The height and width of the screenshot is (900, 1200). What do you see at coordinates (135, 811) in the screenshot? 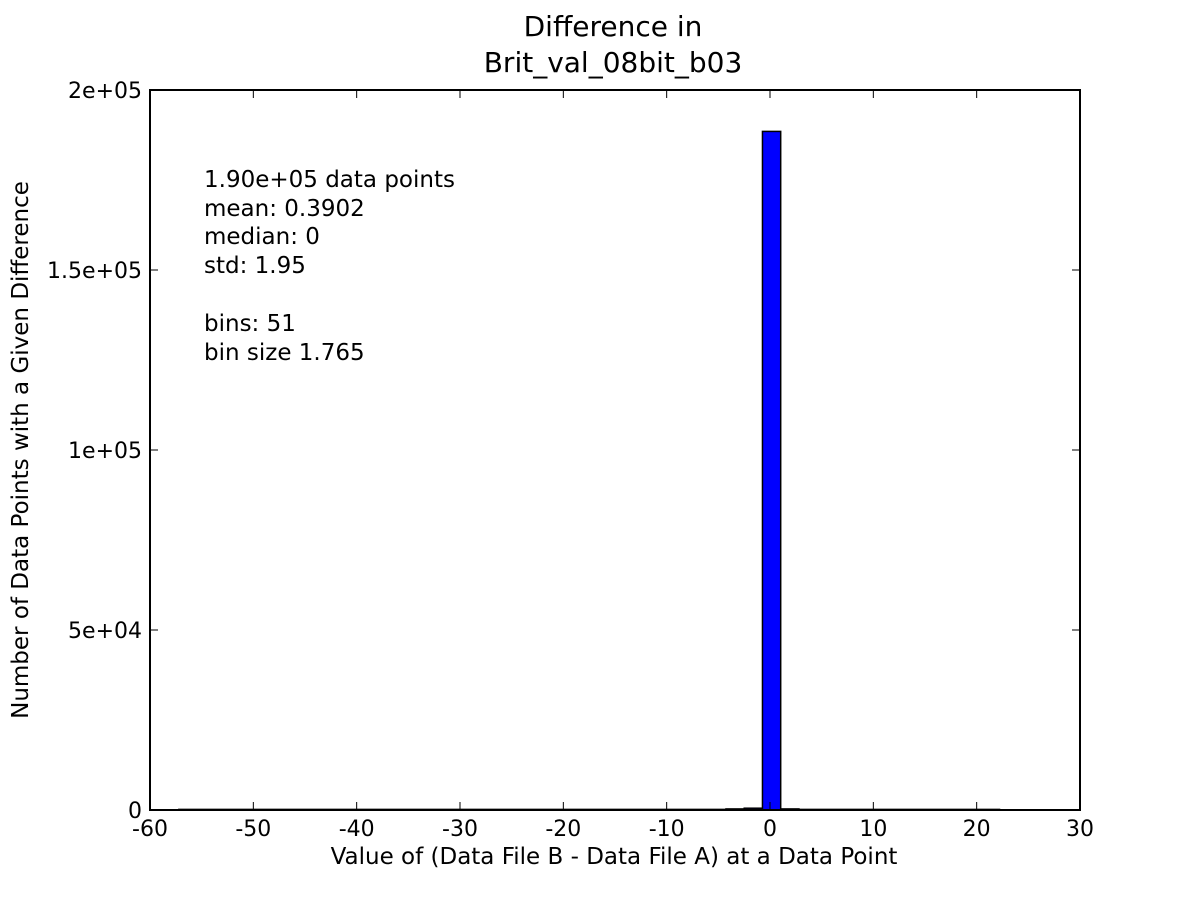
I see `y-tick-label-0: 0` at bounding box center [135, 811].